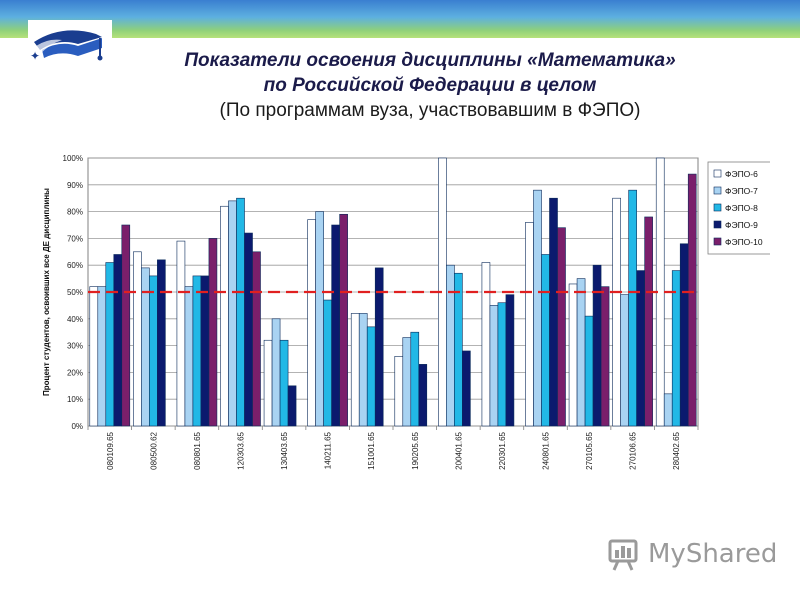 Image resolution: width=800 pixels, height=600 pixels. What do you see at coordinates (241, 450) in the screenshot?
I see `x-tick-label: 120303.65` at bounding box center [241, 450].